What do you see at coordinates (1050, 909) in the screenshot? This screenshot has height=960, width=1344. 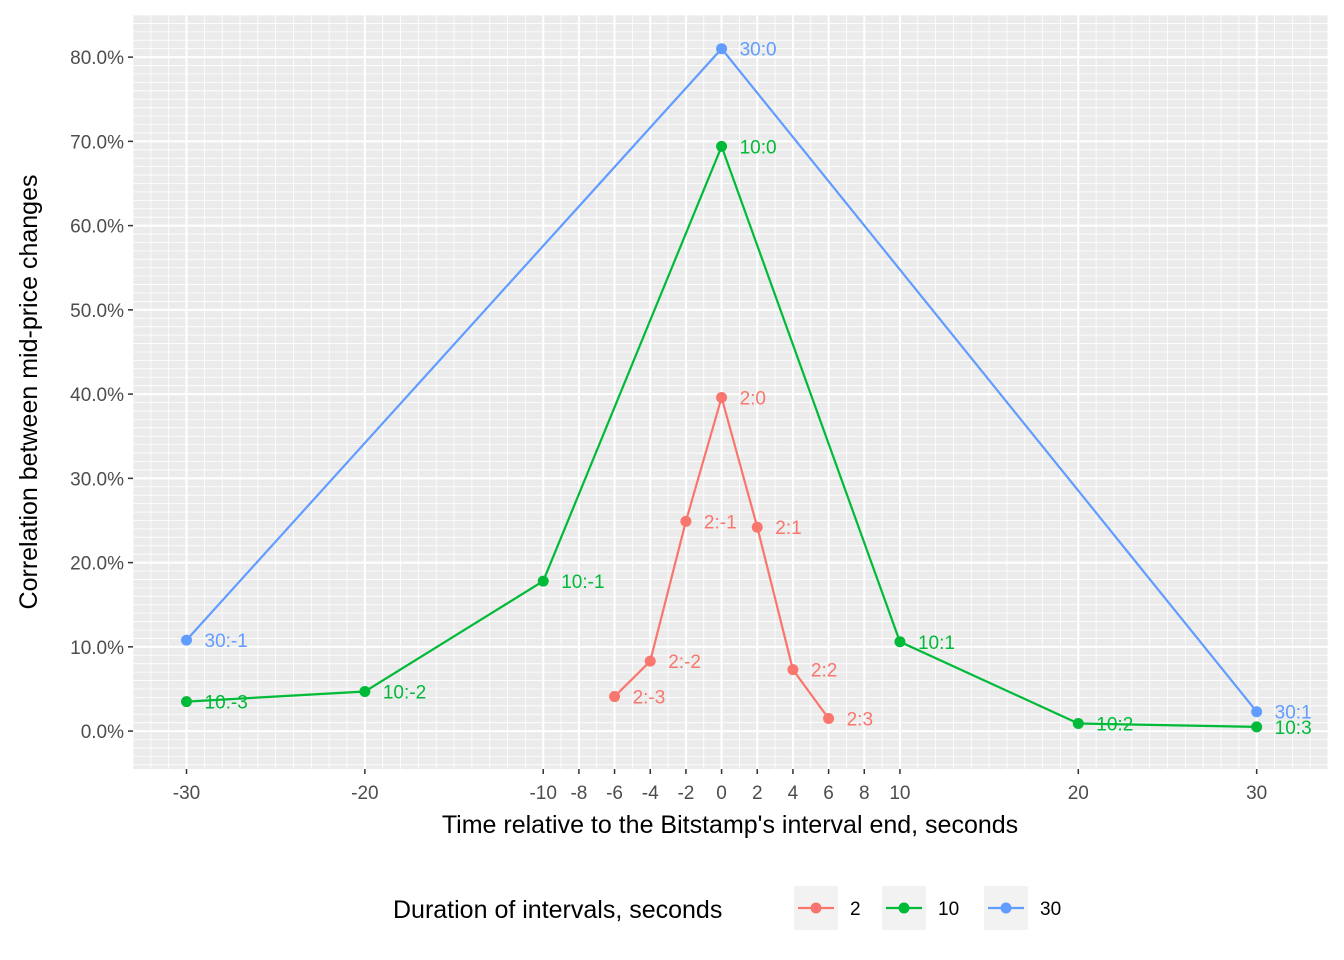 I see `legend-label-30: 30` at bounding box center [1050, 909].